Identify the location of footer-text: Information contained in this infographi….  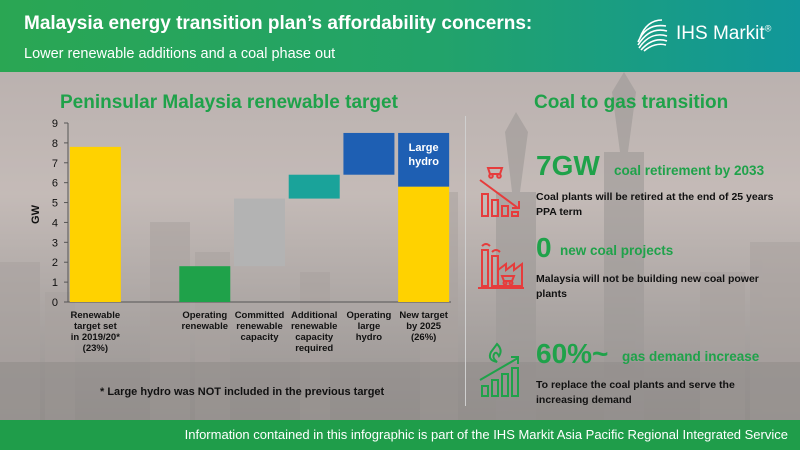
(486, 434).